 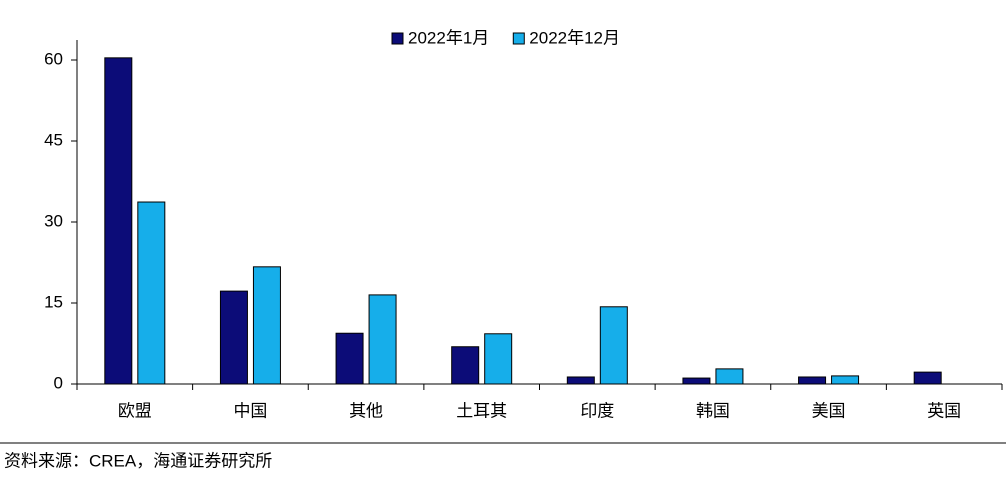 What do you see at coordinates (481, 410) in the screenshot?
I see `x-tick-label: 土耳其` at bounding box center [481, 410].